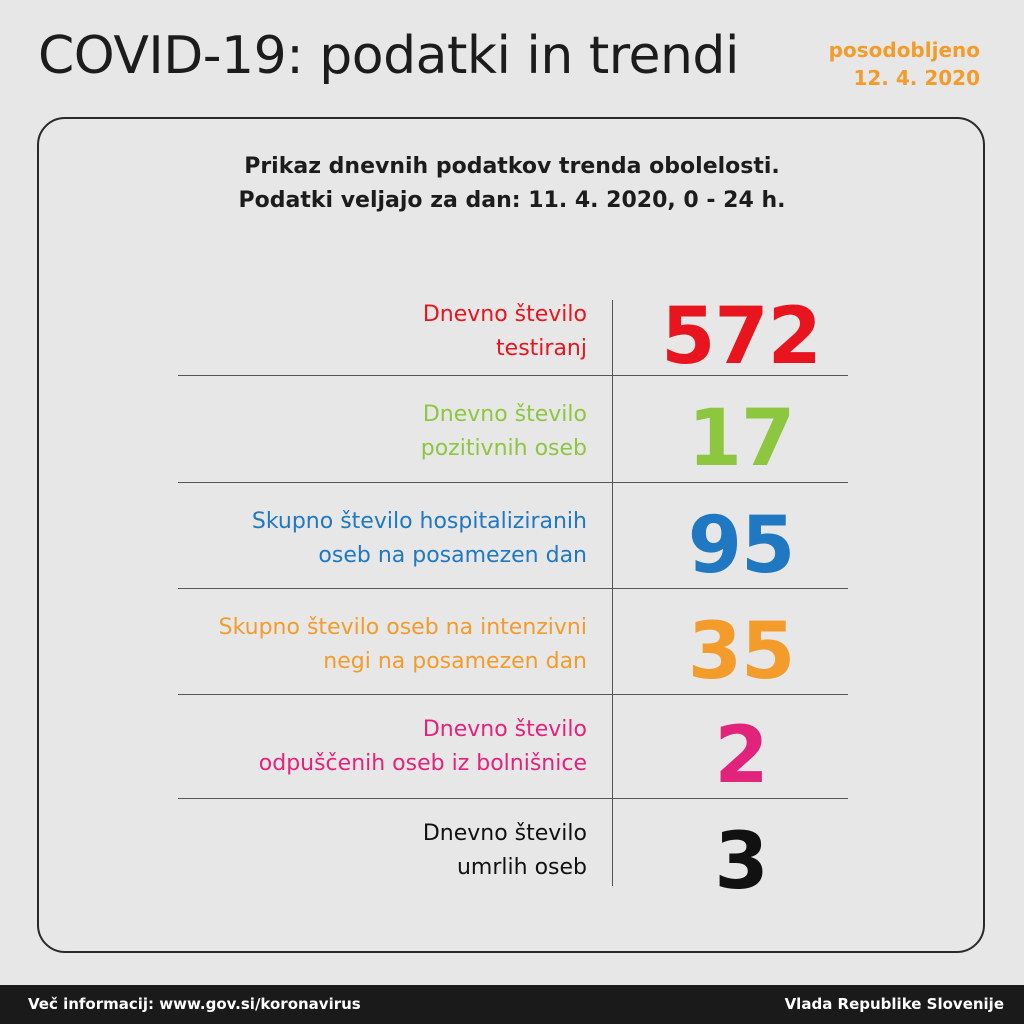 The width and height of the screenshot is (1024, 1024). Describe the element at coordinates (870, 64) in the screenshot. I see `updated-info: posodobljeno 12. 4. 2020` at that location.